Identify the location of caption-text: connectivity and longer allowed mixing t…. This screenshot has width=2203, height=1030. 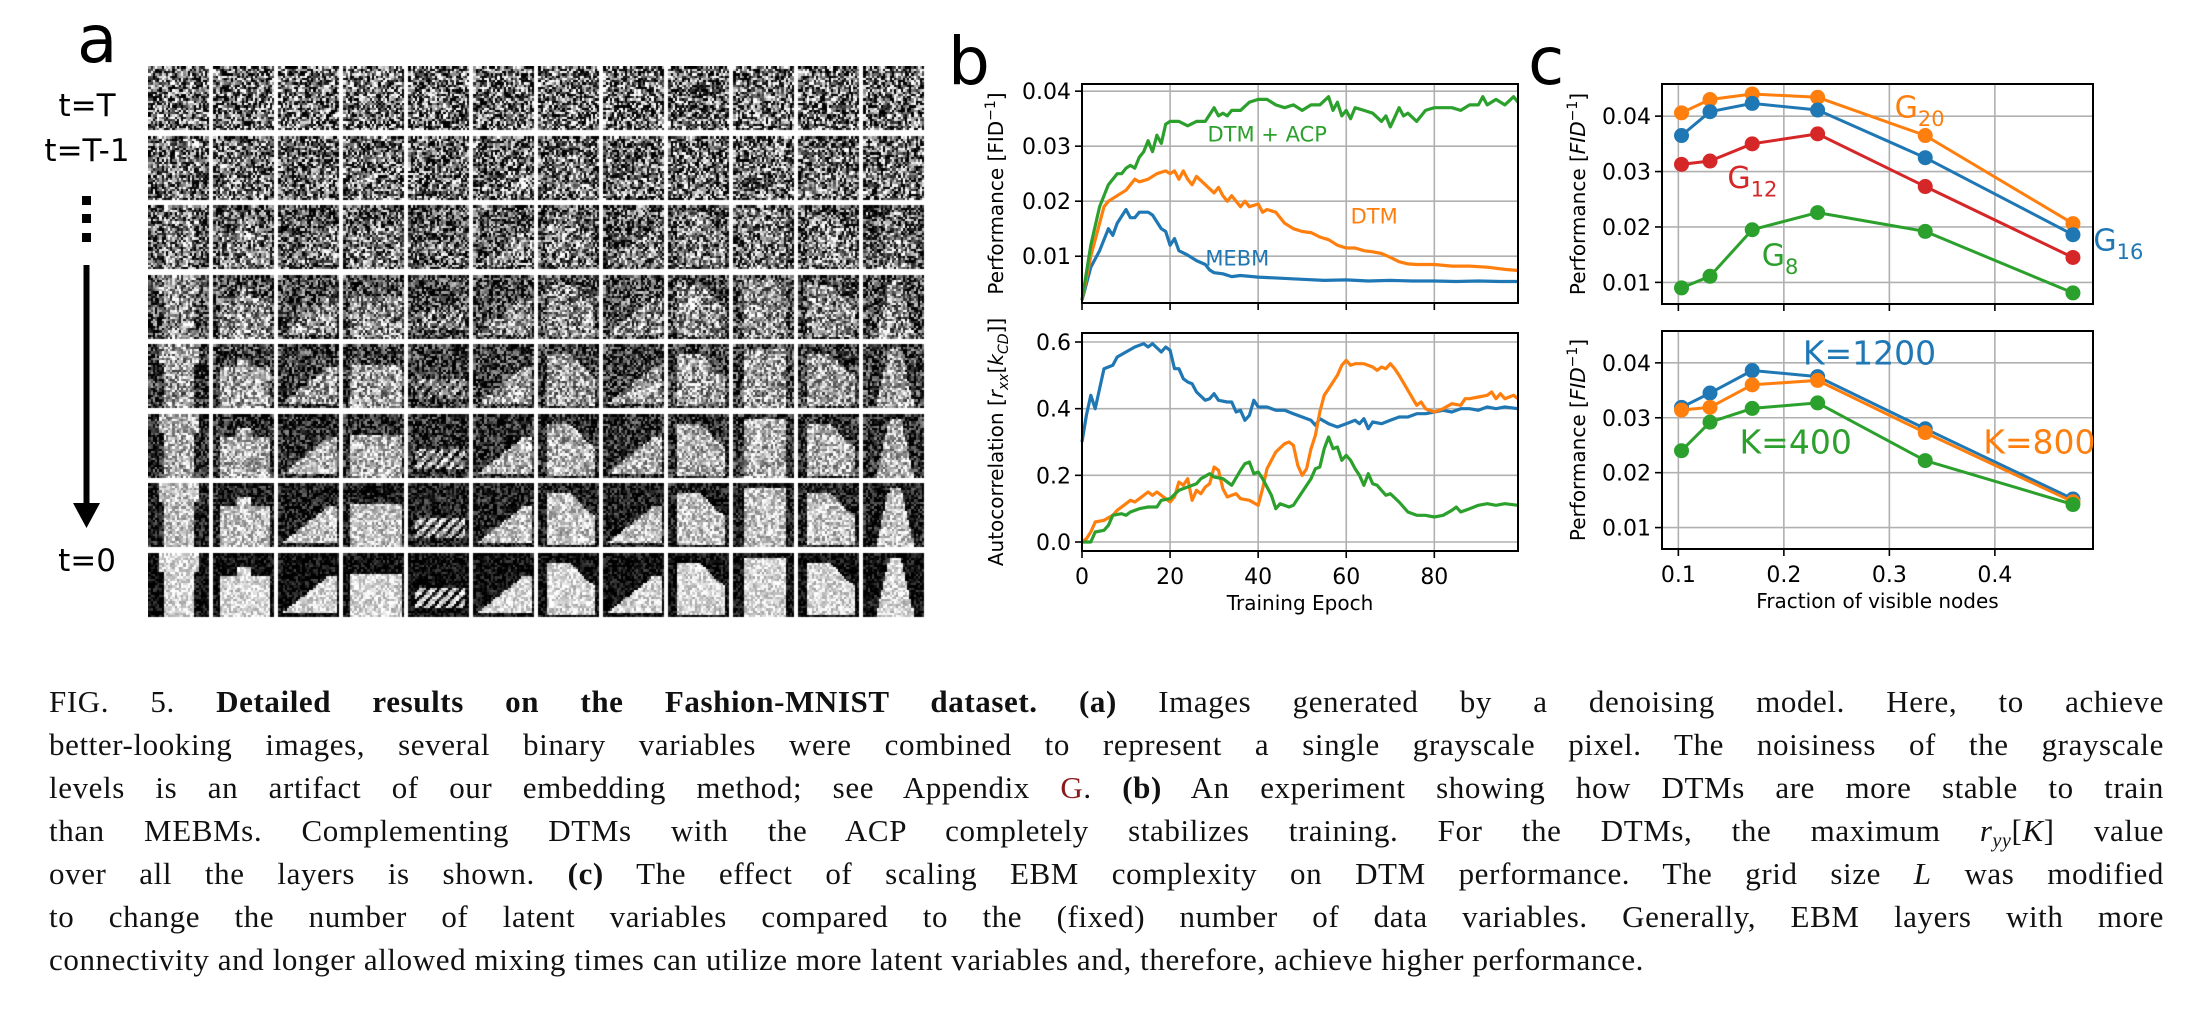
(847, 959).